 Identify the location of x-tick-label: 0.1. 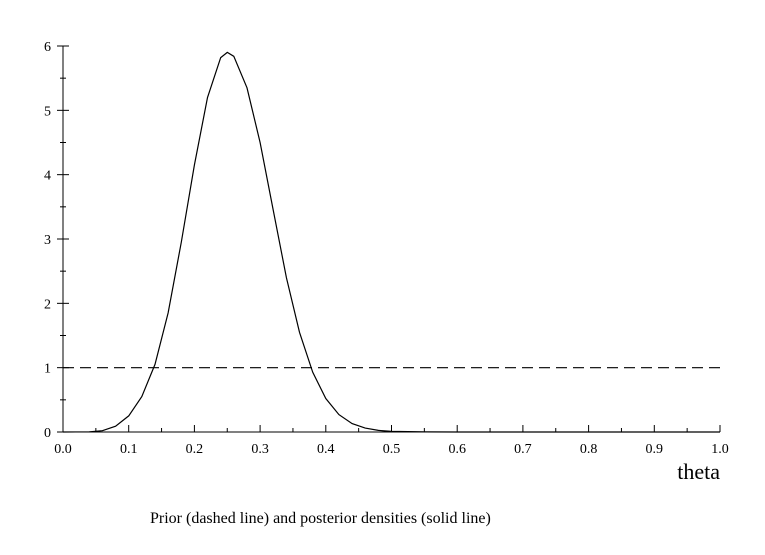
(129, 449).